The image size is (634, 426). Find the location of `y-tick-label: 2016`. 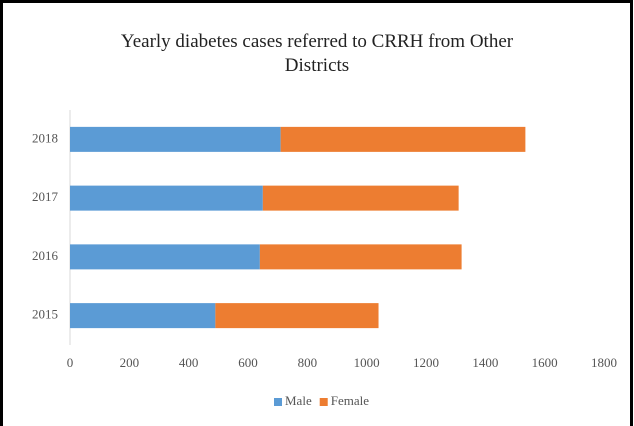

y-tick-label: 2016 is located at coordinates (45, 255).